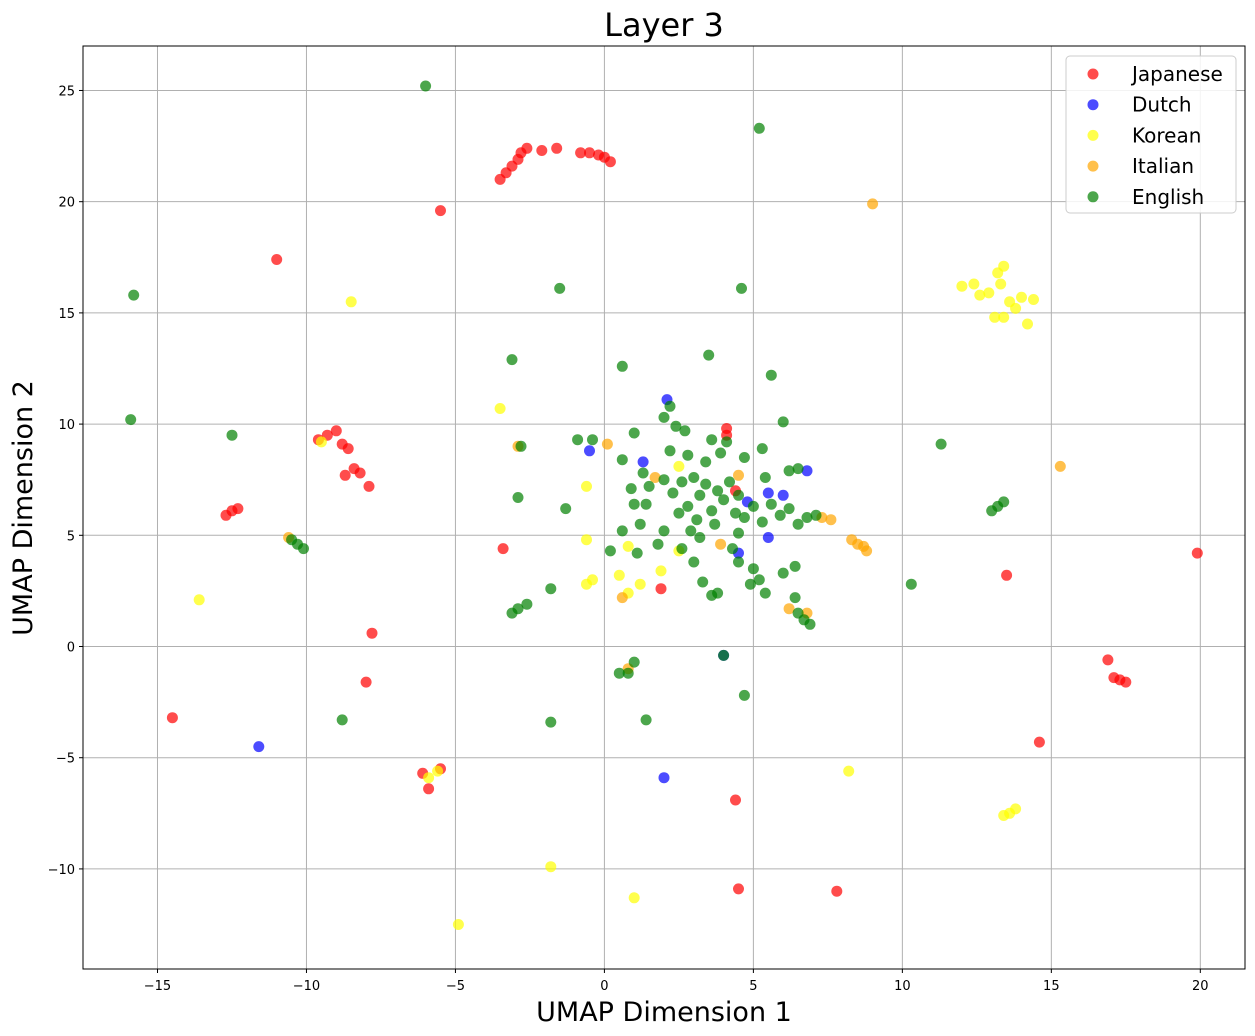 The image size is (1255, 1036). What do you see at coordinates (1176, 74) in the screenshot?
I see `legend-label: Japanese` at bounding box center [1176, 74].